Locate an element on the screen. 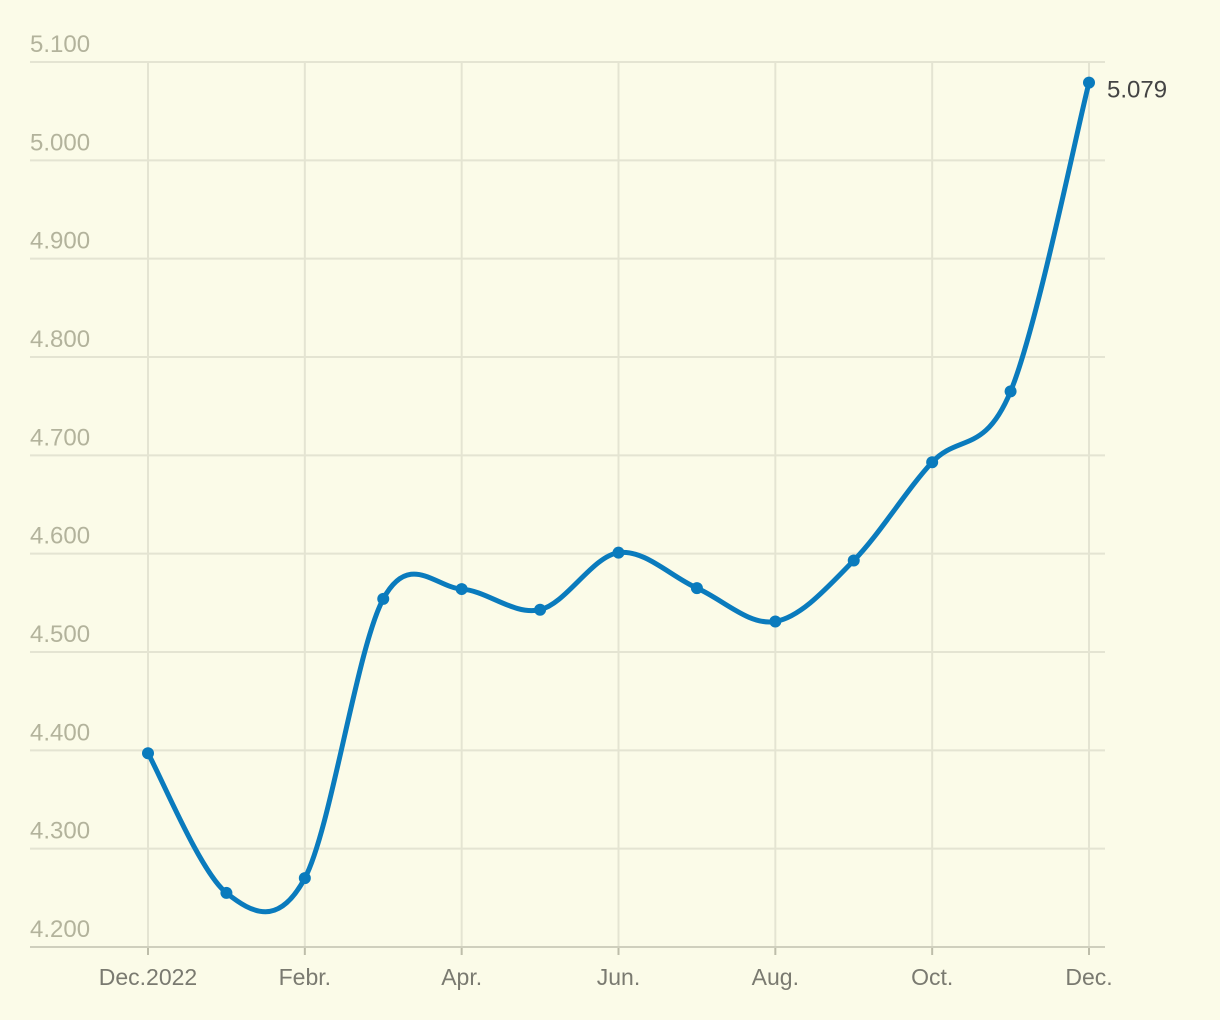 This screenshot has width=1220, height=1020. y-tick-label: 4.800 is located at coordinates (60, 339).